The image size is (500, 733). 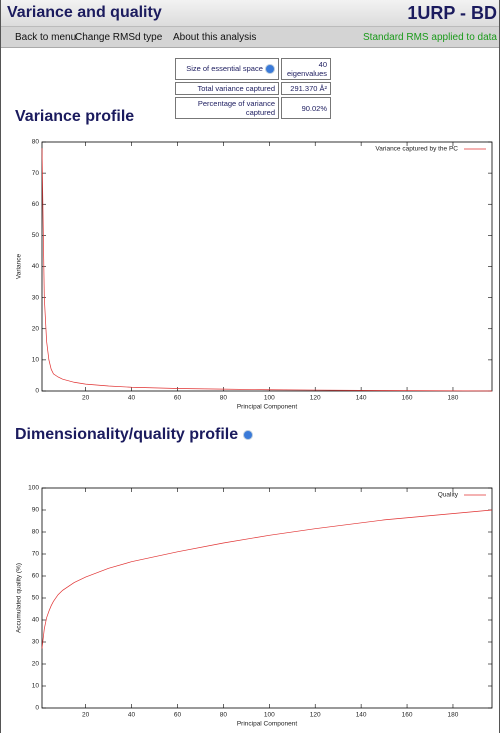 What do you see at coordinates (19, 598) in the screenshot?
I see `y-axis-label: Accumulated quality (%)` at bounding box center [19, 598].